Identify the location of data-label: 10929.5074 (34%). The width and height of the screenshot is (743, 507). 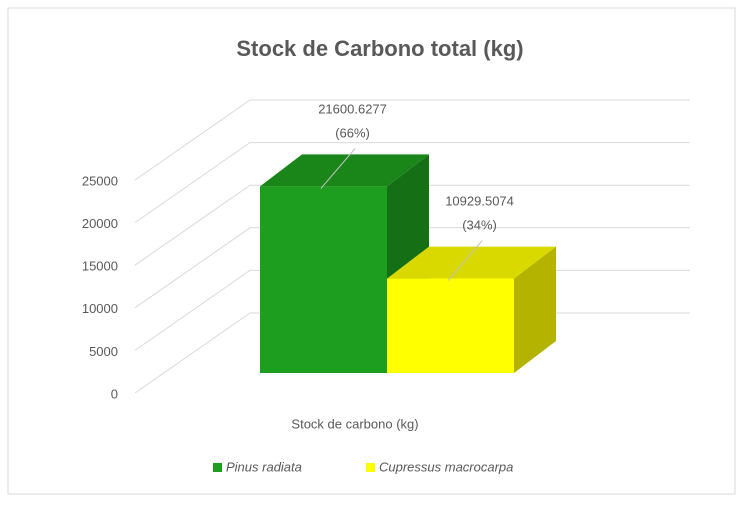
(479, 213).